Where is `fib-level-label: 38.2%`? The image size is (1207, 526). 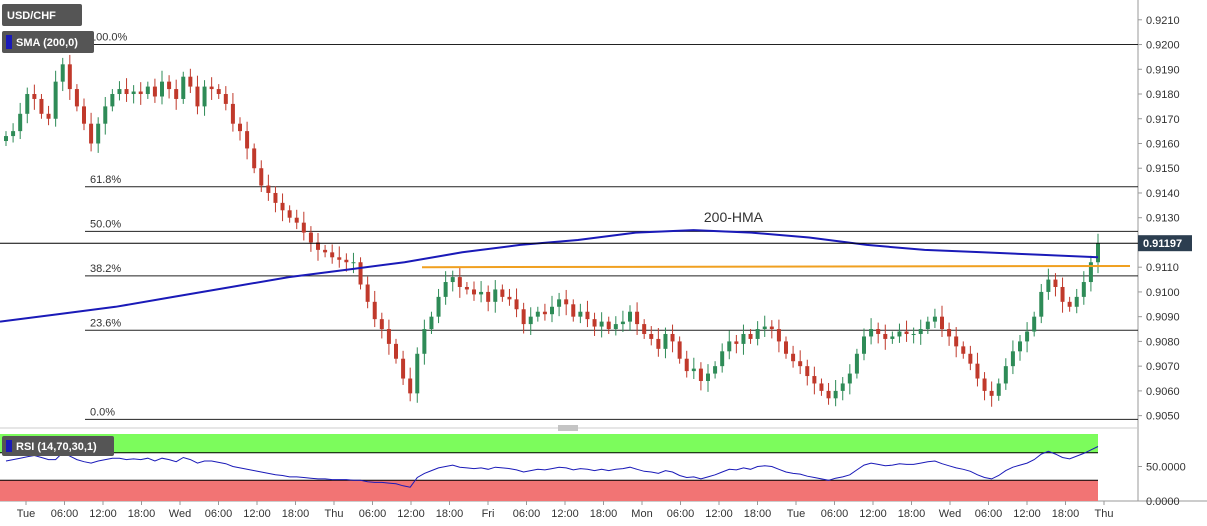 fib-level-label: 38.2% is located at coordinates (105, 269).